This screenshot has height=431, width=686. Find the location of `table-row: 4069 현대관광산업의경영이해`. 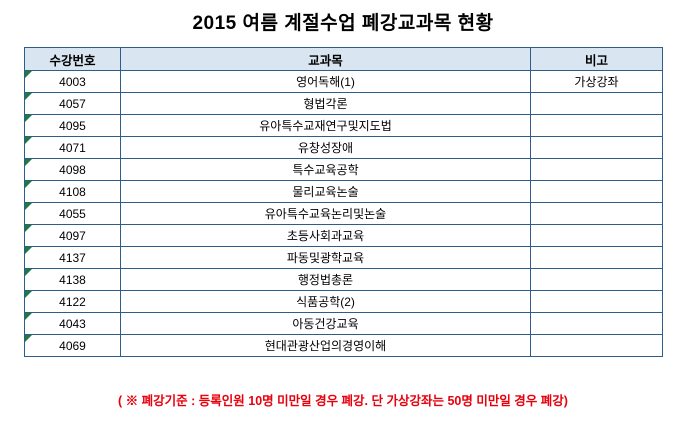

table-row: 4069 현대관광산업의경영이해 is located at coordinates (343, 345).